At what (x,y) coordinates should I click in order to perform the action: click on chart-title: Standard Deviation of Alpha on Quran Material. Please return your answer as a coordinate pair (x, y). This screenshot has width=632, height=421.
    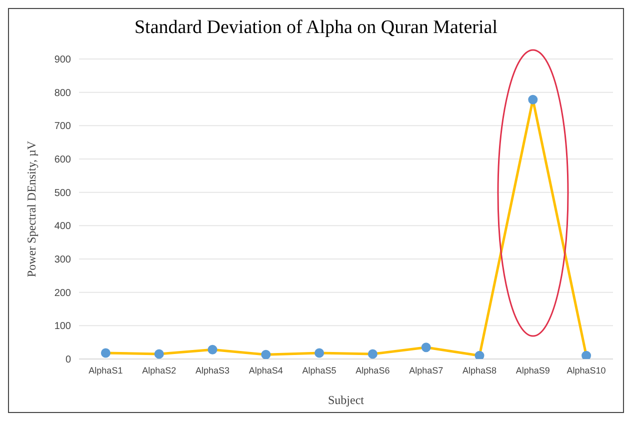
    Looking at the image, I should click on (315, 28).